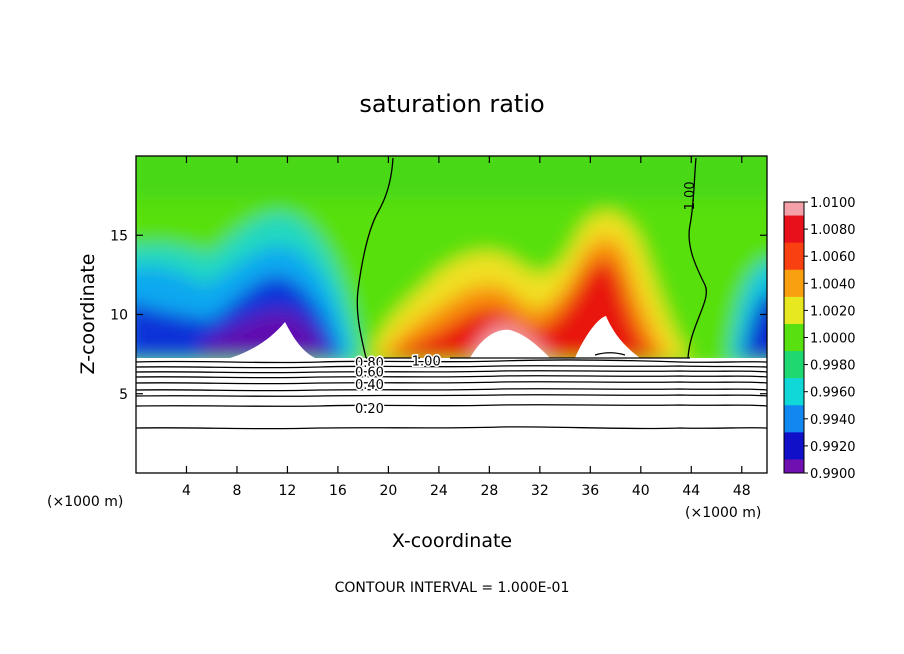  Describe the element at coordinates (375, 258) in the screenshot. I see `contour-1.00-left` at that location.